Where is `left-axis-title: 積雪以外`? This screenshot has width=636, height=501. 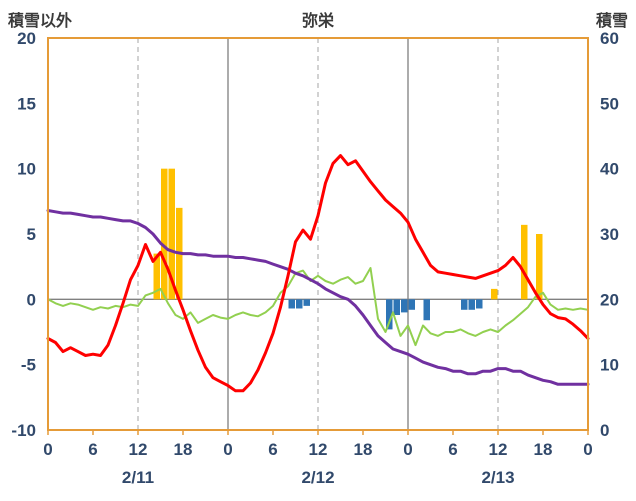 left-axis-title: 積雪以外 is located at coordinates (40, 21).